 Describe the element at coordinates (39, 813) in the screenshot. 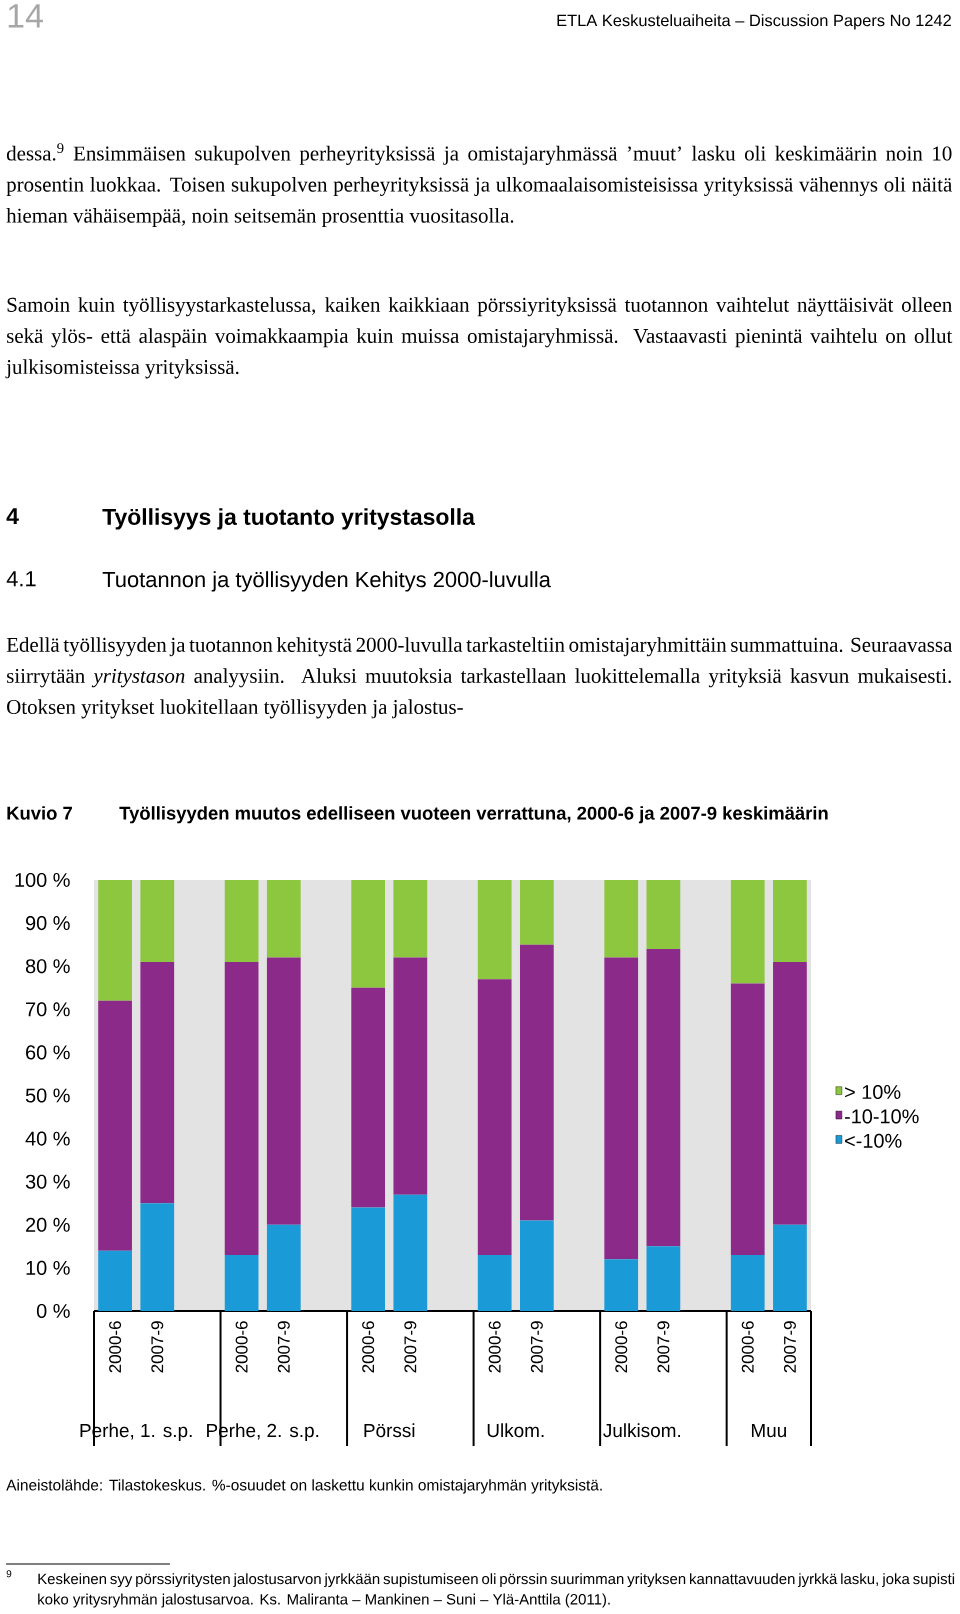

I see `text: Kuvio 7` at that location.